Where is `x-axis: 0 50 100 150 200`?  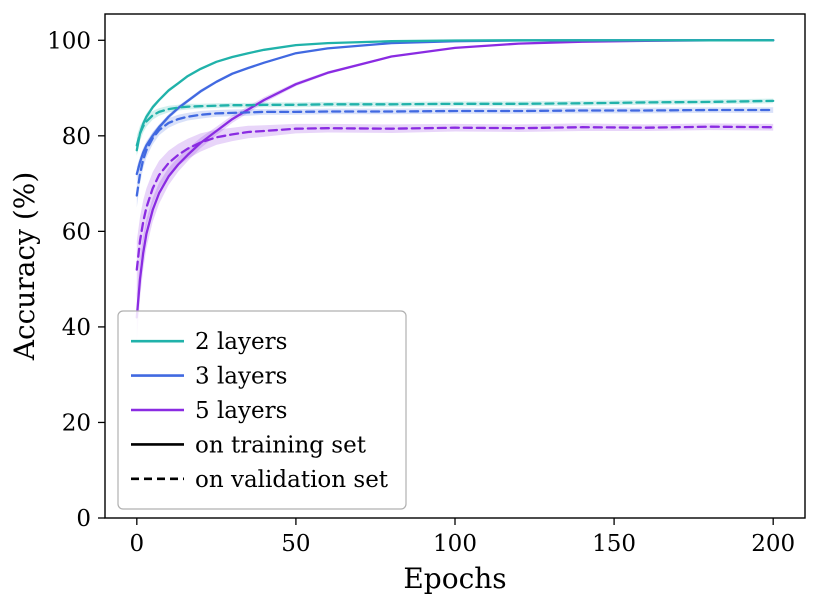
x-axis: 0 50 100 150 200 is located at coordinates (462, 537).